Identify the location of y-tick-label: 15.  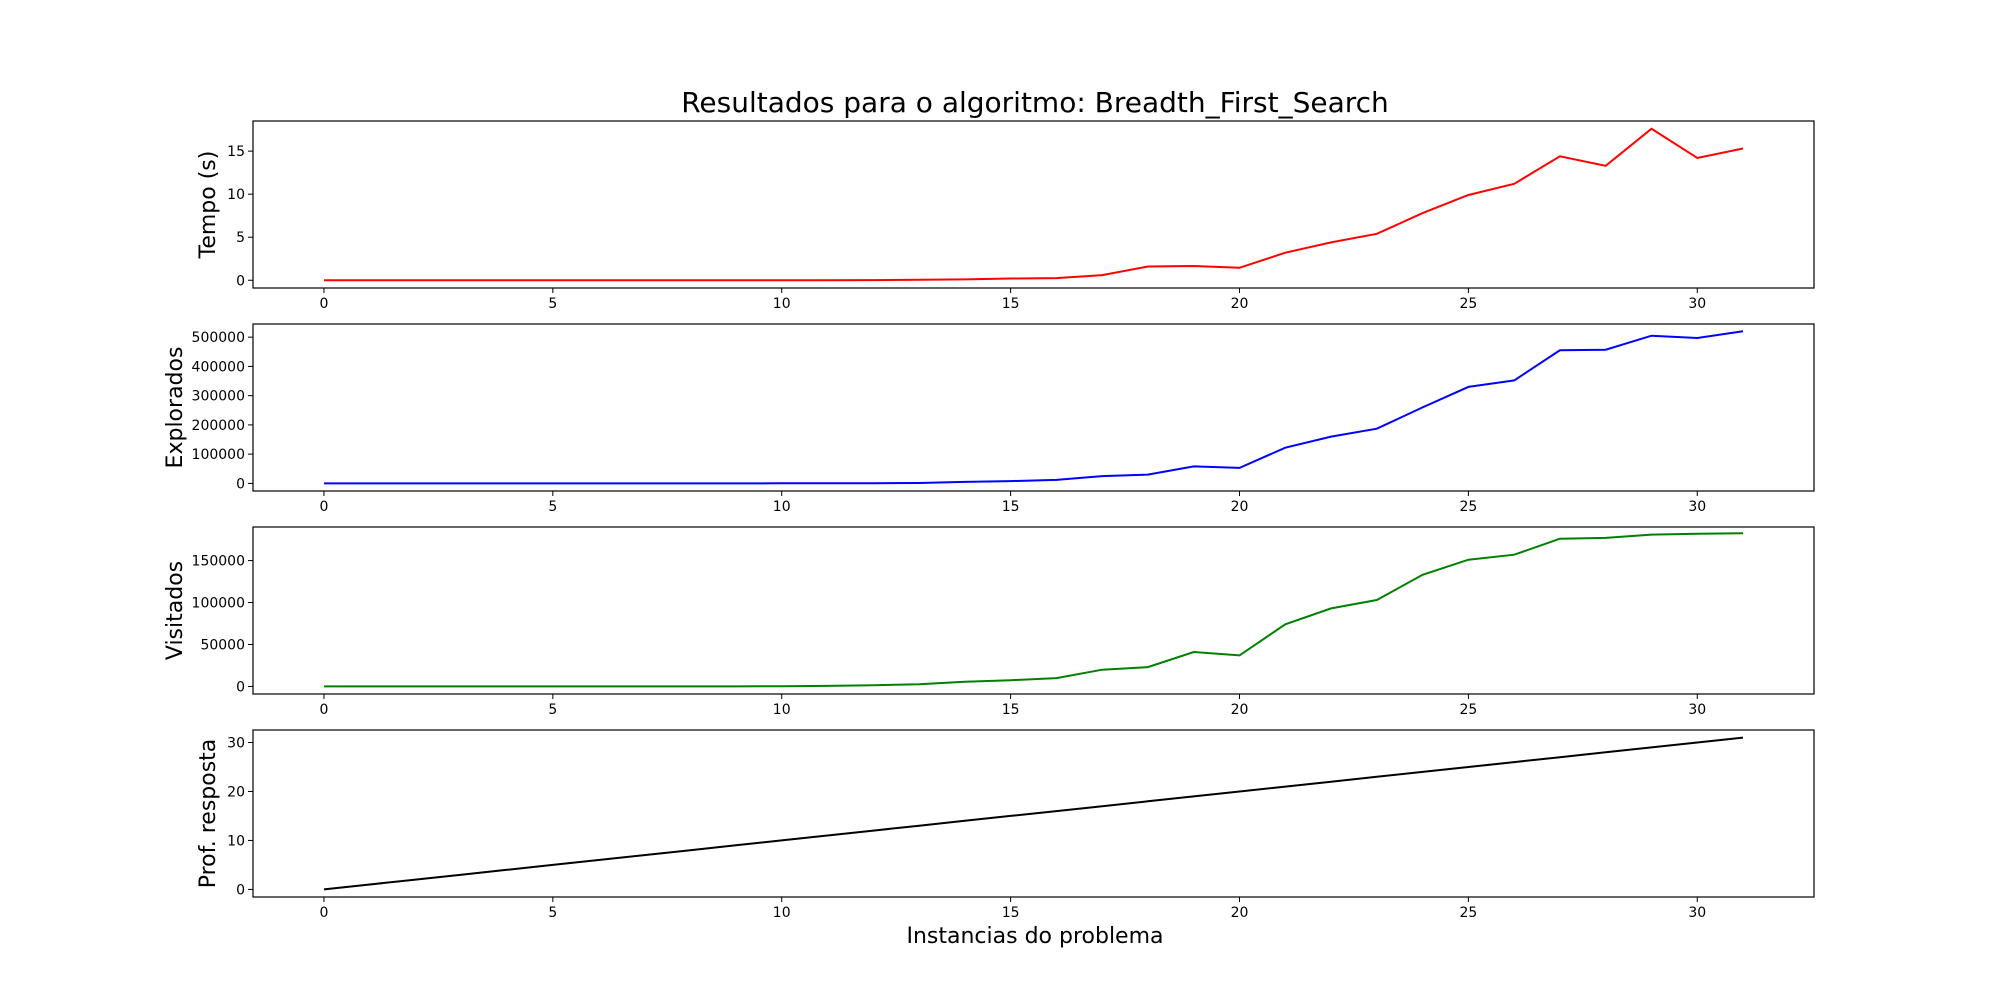
(236, 152).